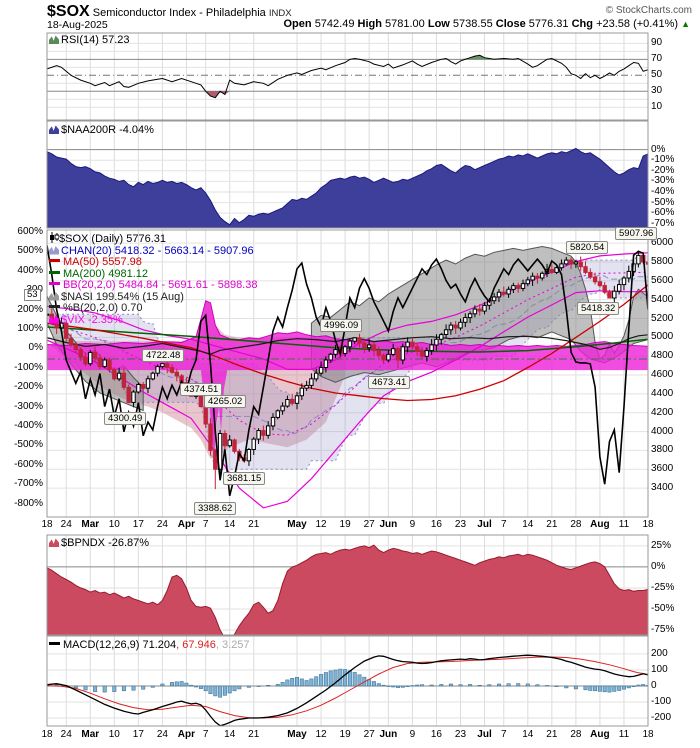 The width and height of the screenshot is (700, 748). What do you see at coordinates (663, 202) in the screenshot?
I see `y-axis-label-naa200r: -50%` at bounding box center [663, 202].